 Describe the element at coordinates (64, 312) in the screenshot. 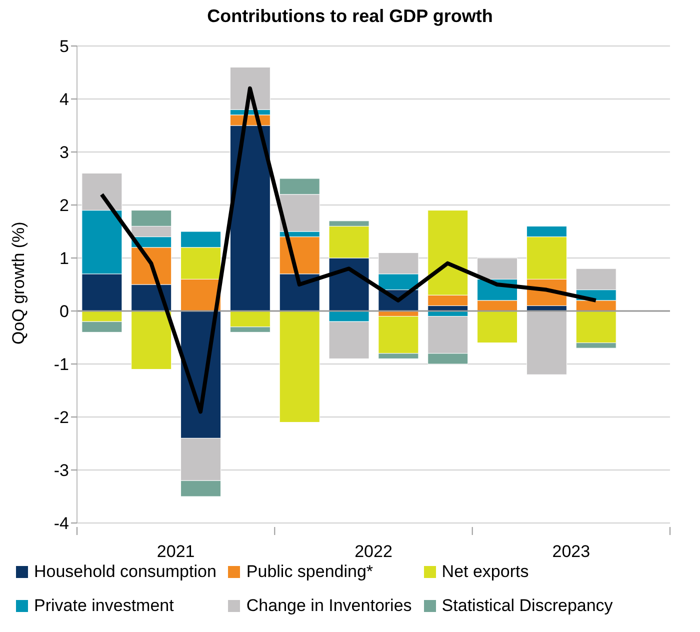

I see `y-tick-label: 0` at that location.